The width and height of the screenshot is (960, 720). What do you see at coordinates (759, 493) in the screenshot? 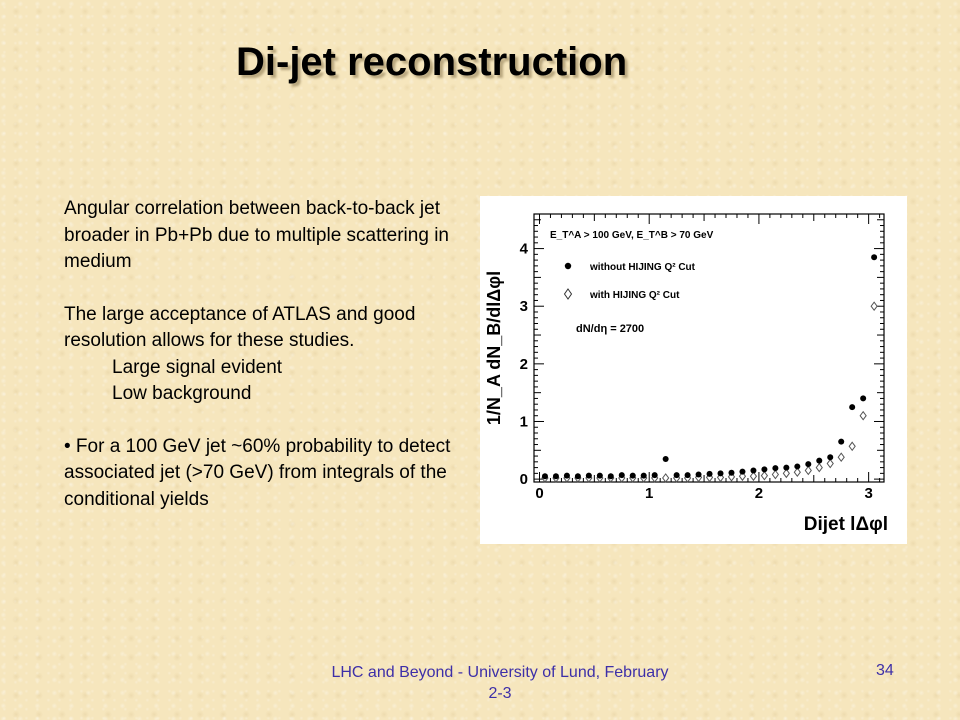
I see `x-tick-label: 2` at bounding box center [759, 493].